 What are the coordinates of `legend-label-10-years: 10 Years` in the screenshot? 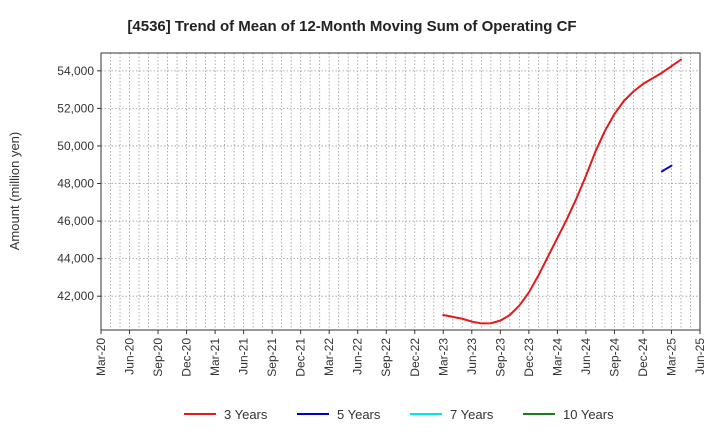 It's located at (588, 414).